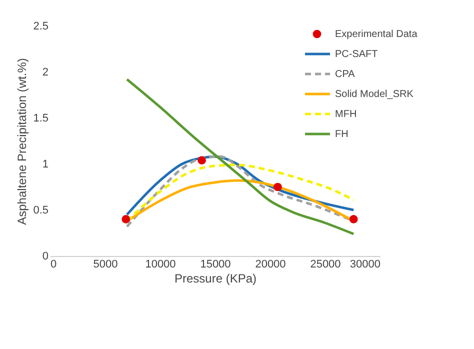 The width and height of the screenshot is (474, 349). What do you see at coordinates (40, 118) in the screenshot?
I see `y-tick-label: 1.5` at bounding box center [40, 118].